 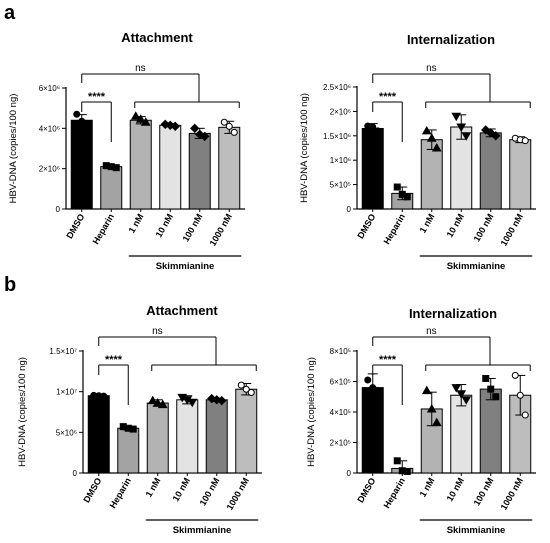 What do you see at coordinates (340, 185) in the screenshot?
I see `y-tick-label: 5×10⁵` at bounding box center [340, 185].